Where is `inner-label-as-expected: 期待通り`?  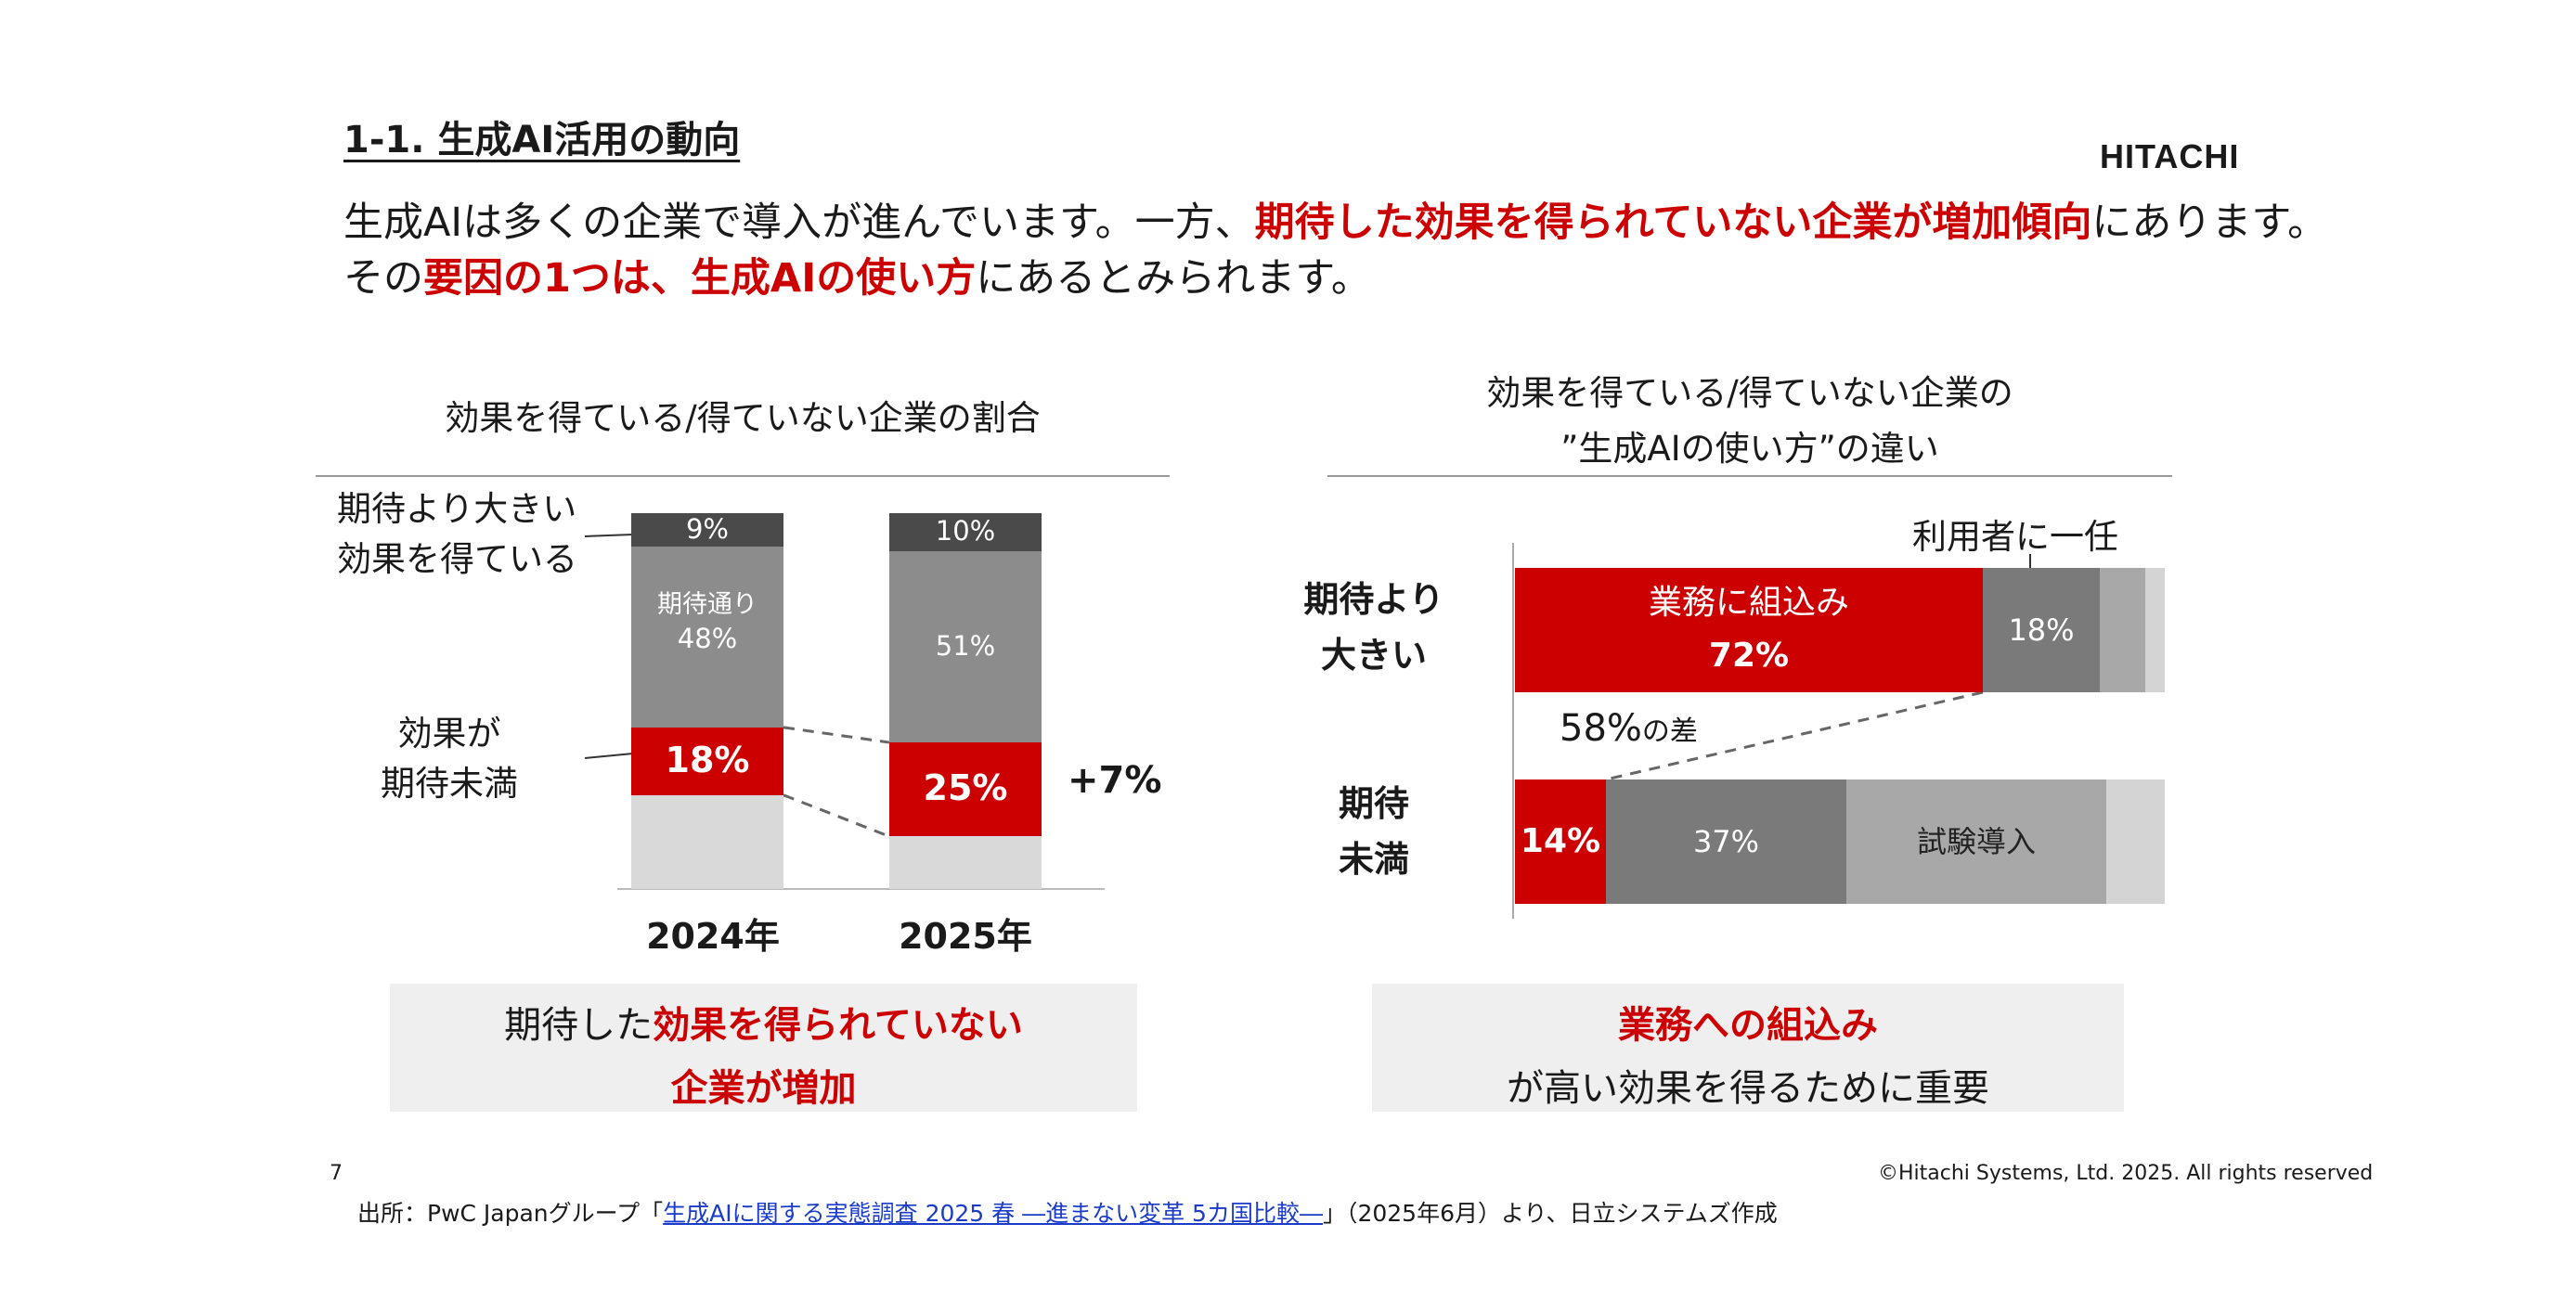 inner-label-as-expected: 期待通り is located at coordinates (707, 605).